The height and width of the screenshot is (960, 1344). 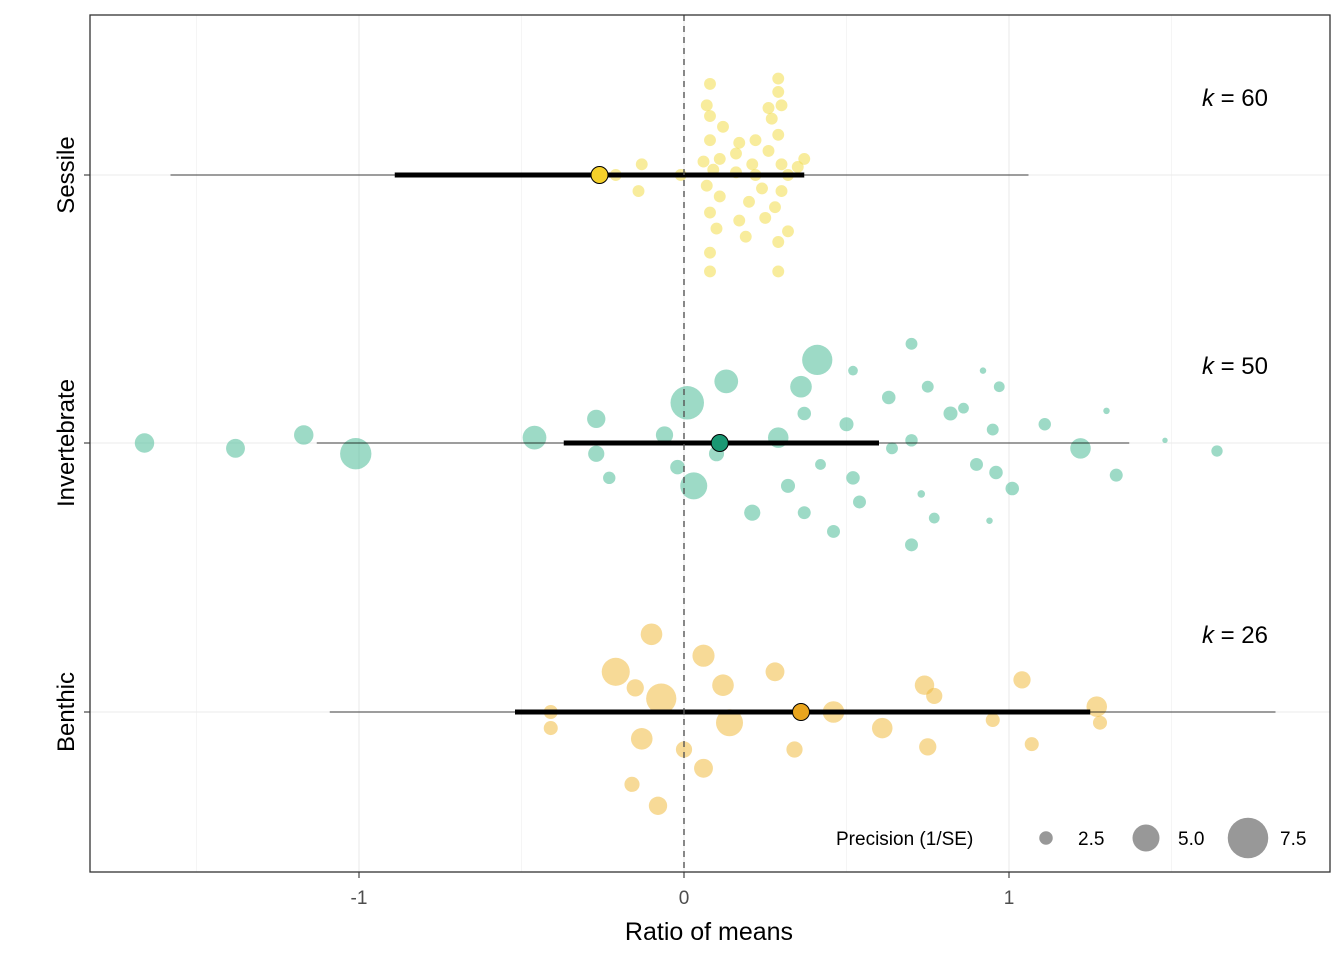 What do you see at coordinates (1091, 839) in the screenshot?
I see `legend-label: 2.5` at bounding box center [1091, 839].